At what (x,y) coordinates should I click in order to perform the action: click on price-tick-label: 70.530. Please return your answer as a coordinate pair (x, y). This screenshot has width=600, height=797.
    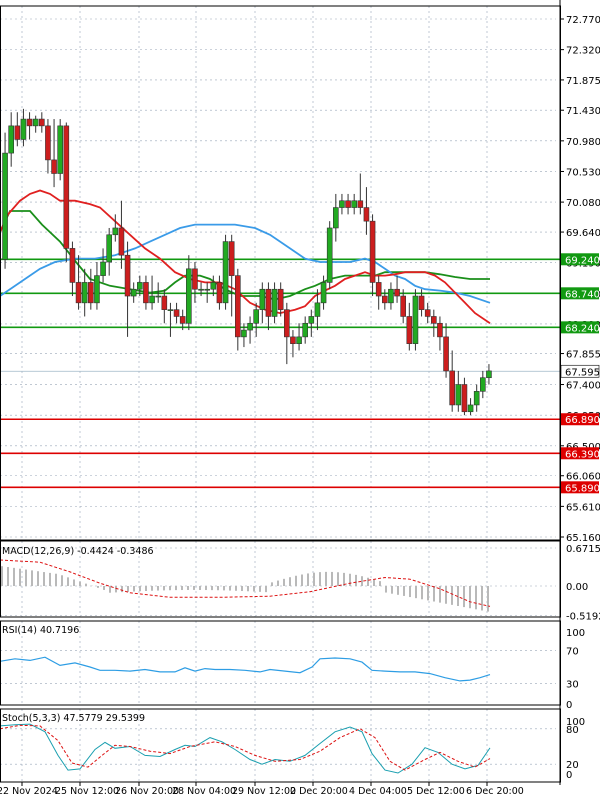
    Looking at the image, I should click on (583, 172).